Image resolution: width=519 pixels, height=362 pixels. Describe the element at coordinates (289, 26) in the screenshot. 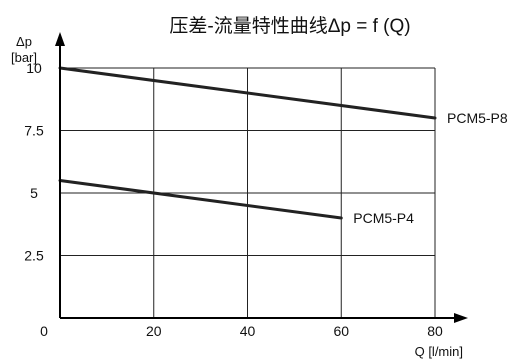

I see `chart-title: 压差-流量特性曲线Δp = f (Q)` at that location.